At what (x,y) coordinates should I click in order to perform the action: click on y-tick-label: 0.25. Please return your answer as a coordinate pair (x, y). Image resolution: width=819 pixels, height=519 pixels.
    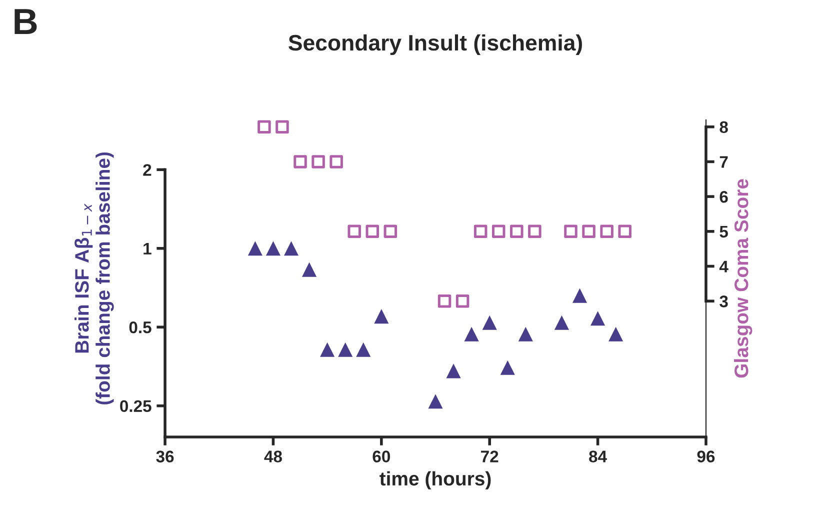
    Looking at the image, I should click on (136, 406).